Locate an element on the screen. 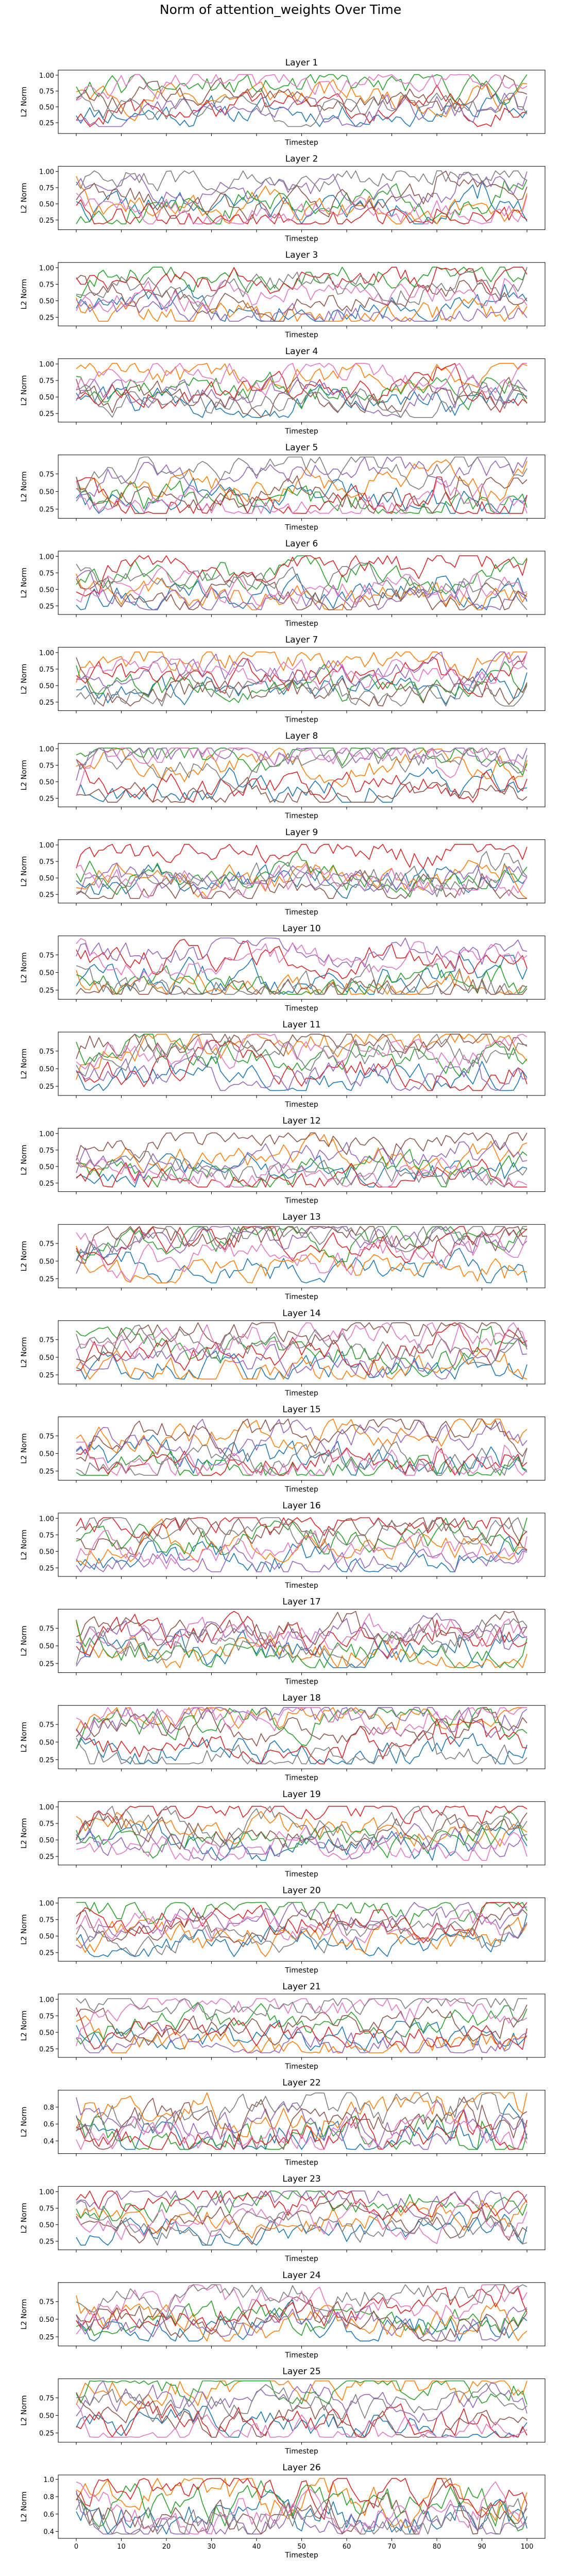  y-tick-label: 0.6 is located at coordinates (48, 2125).